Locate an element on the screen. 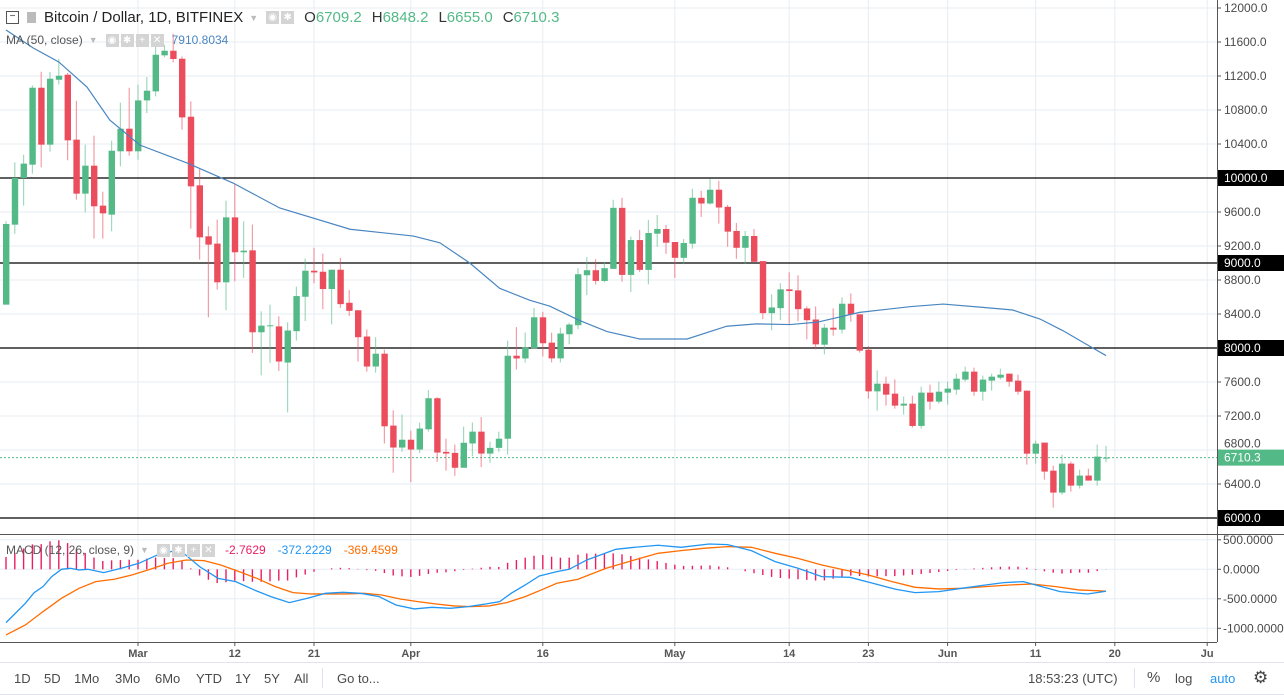 The height and width of the screenshot is (695, 1284). range-5y-button: 5Y is located at coordinates (272, 678).